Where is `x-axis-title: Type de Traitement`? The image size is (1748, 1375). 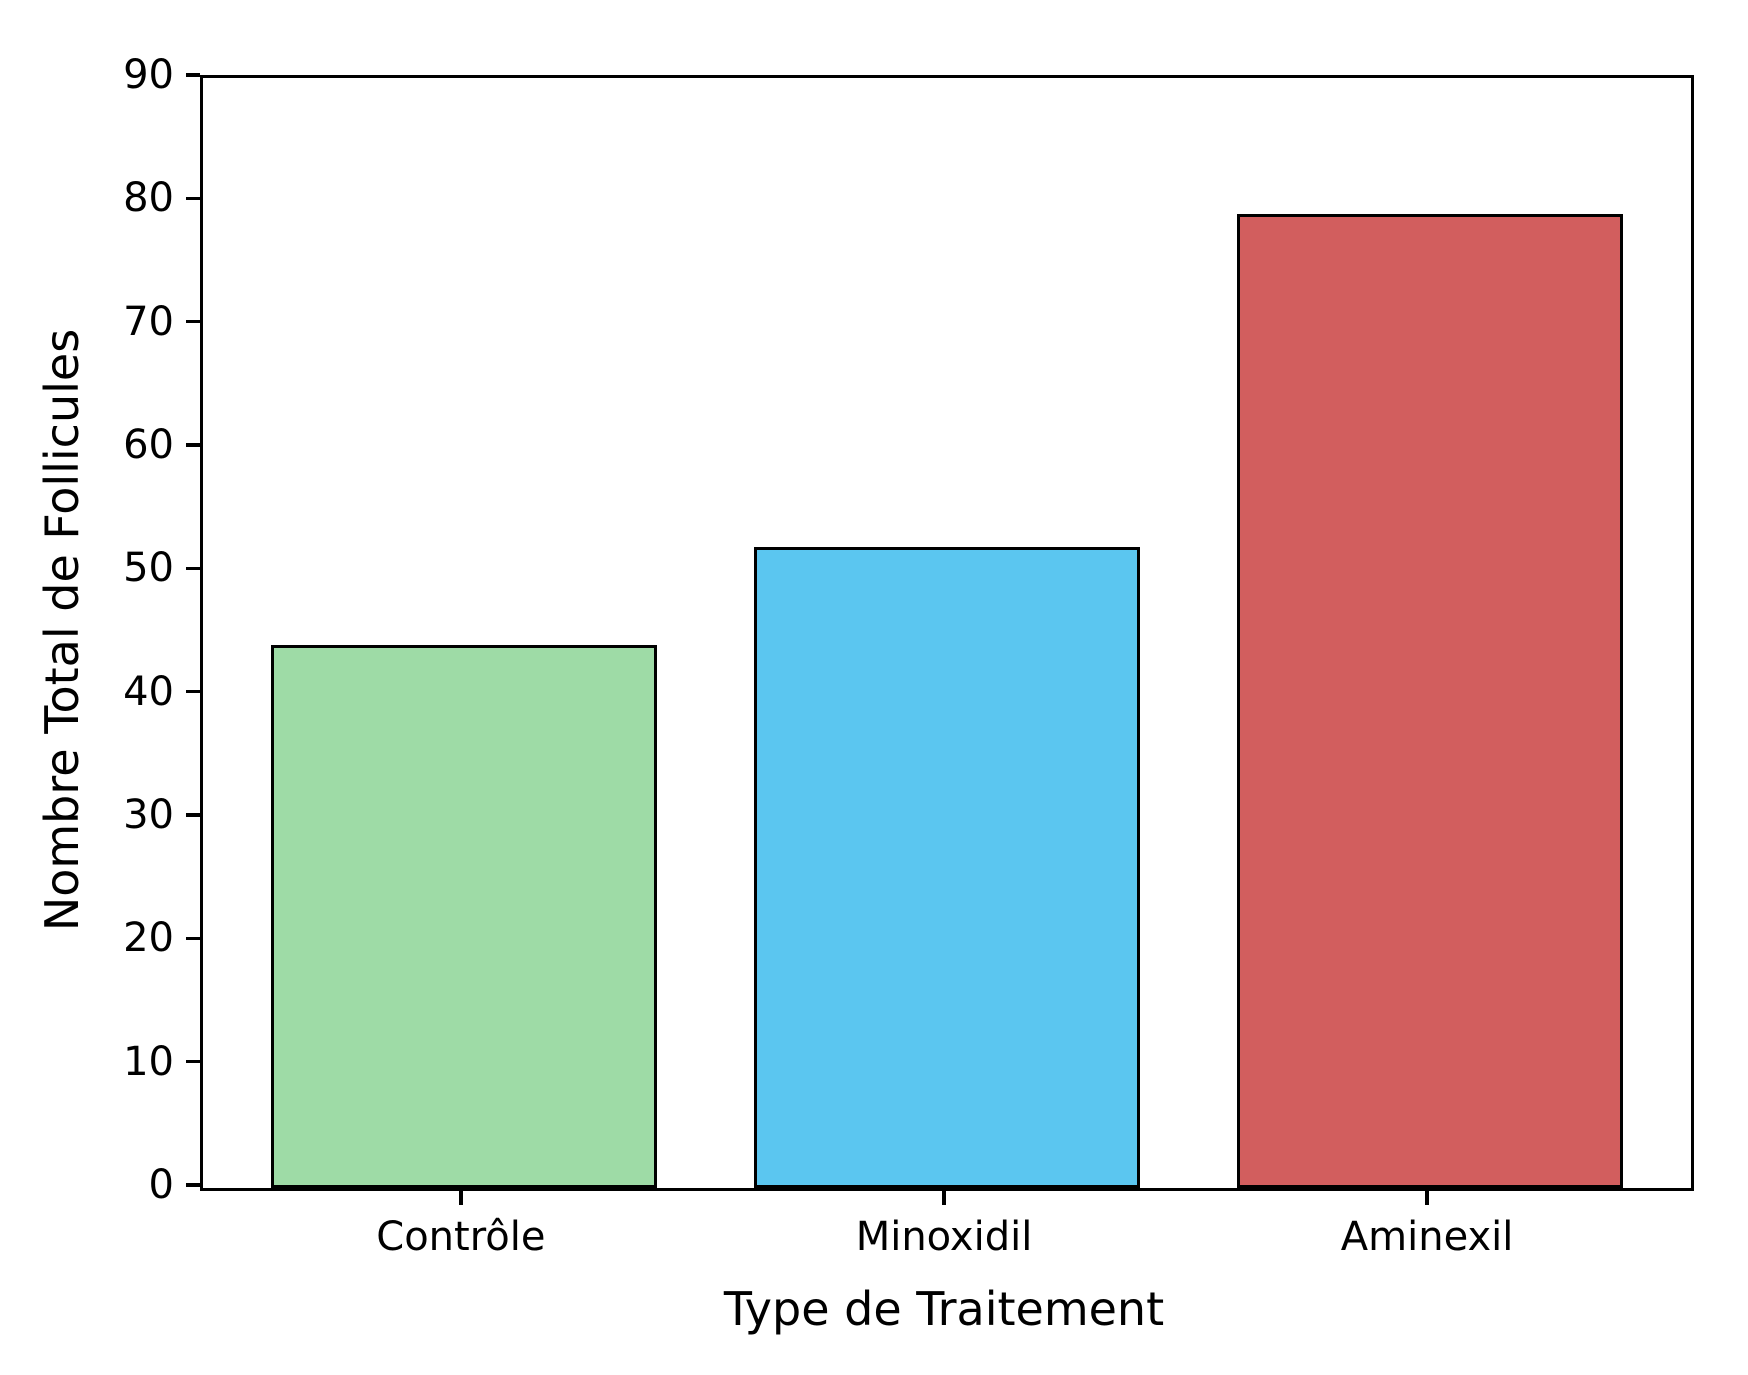 x-axis-title: Type de Traitement is located at coordinates (944, 1309).